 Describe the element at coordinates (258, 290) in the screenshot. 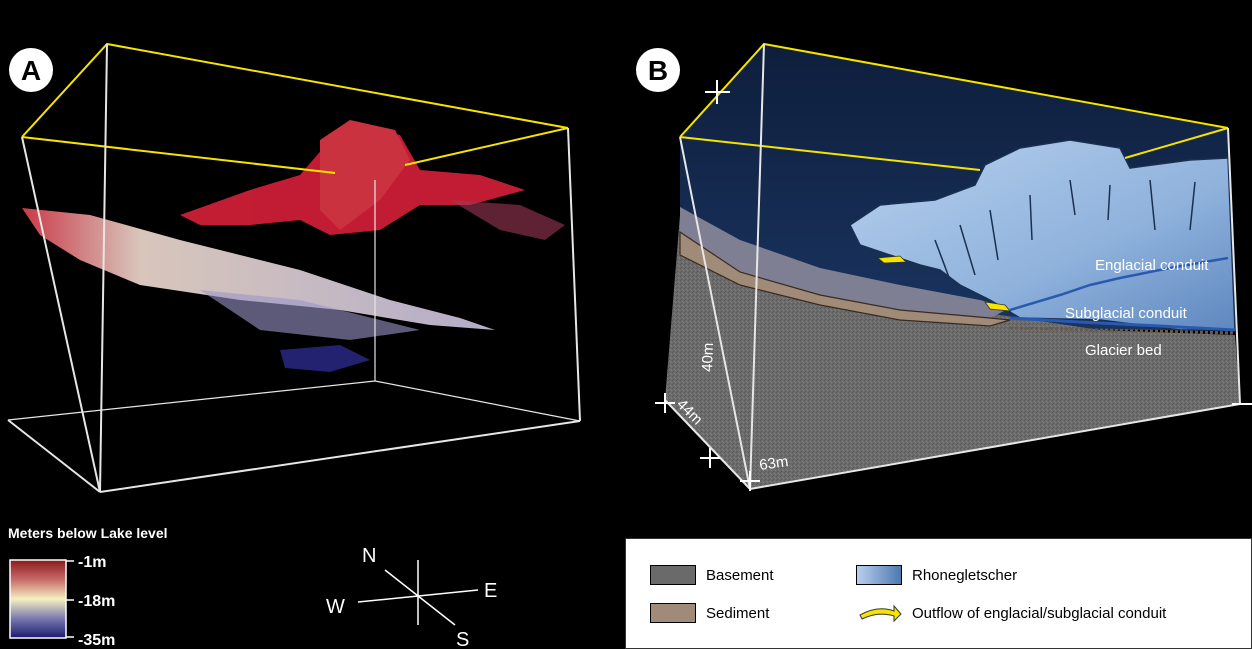

I see `point-cloud-lower` at that location.